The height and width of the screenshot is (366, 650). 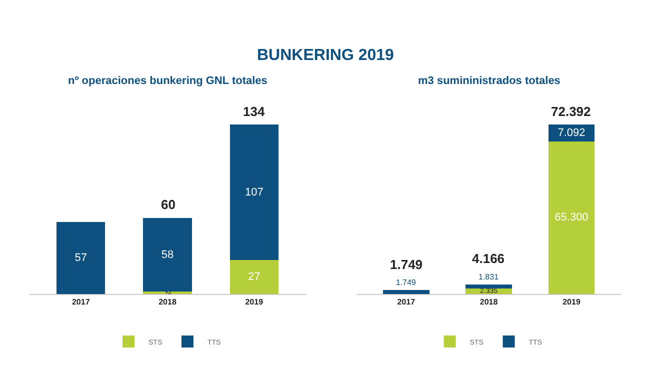 What do you see at coordinates (406, 264) in the screenshot?
I see `data-label: 1.749` at bounding box center [406, 264].